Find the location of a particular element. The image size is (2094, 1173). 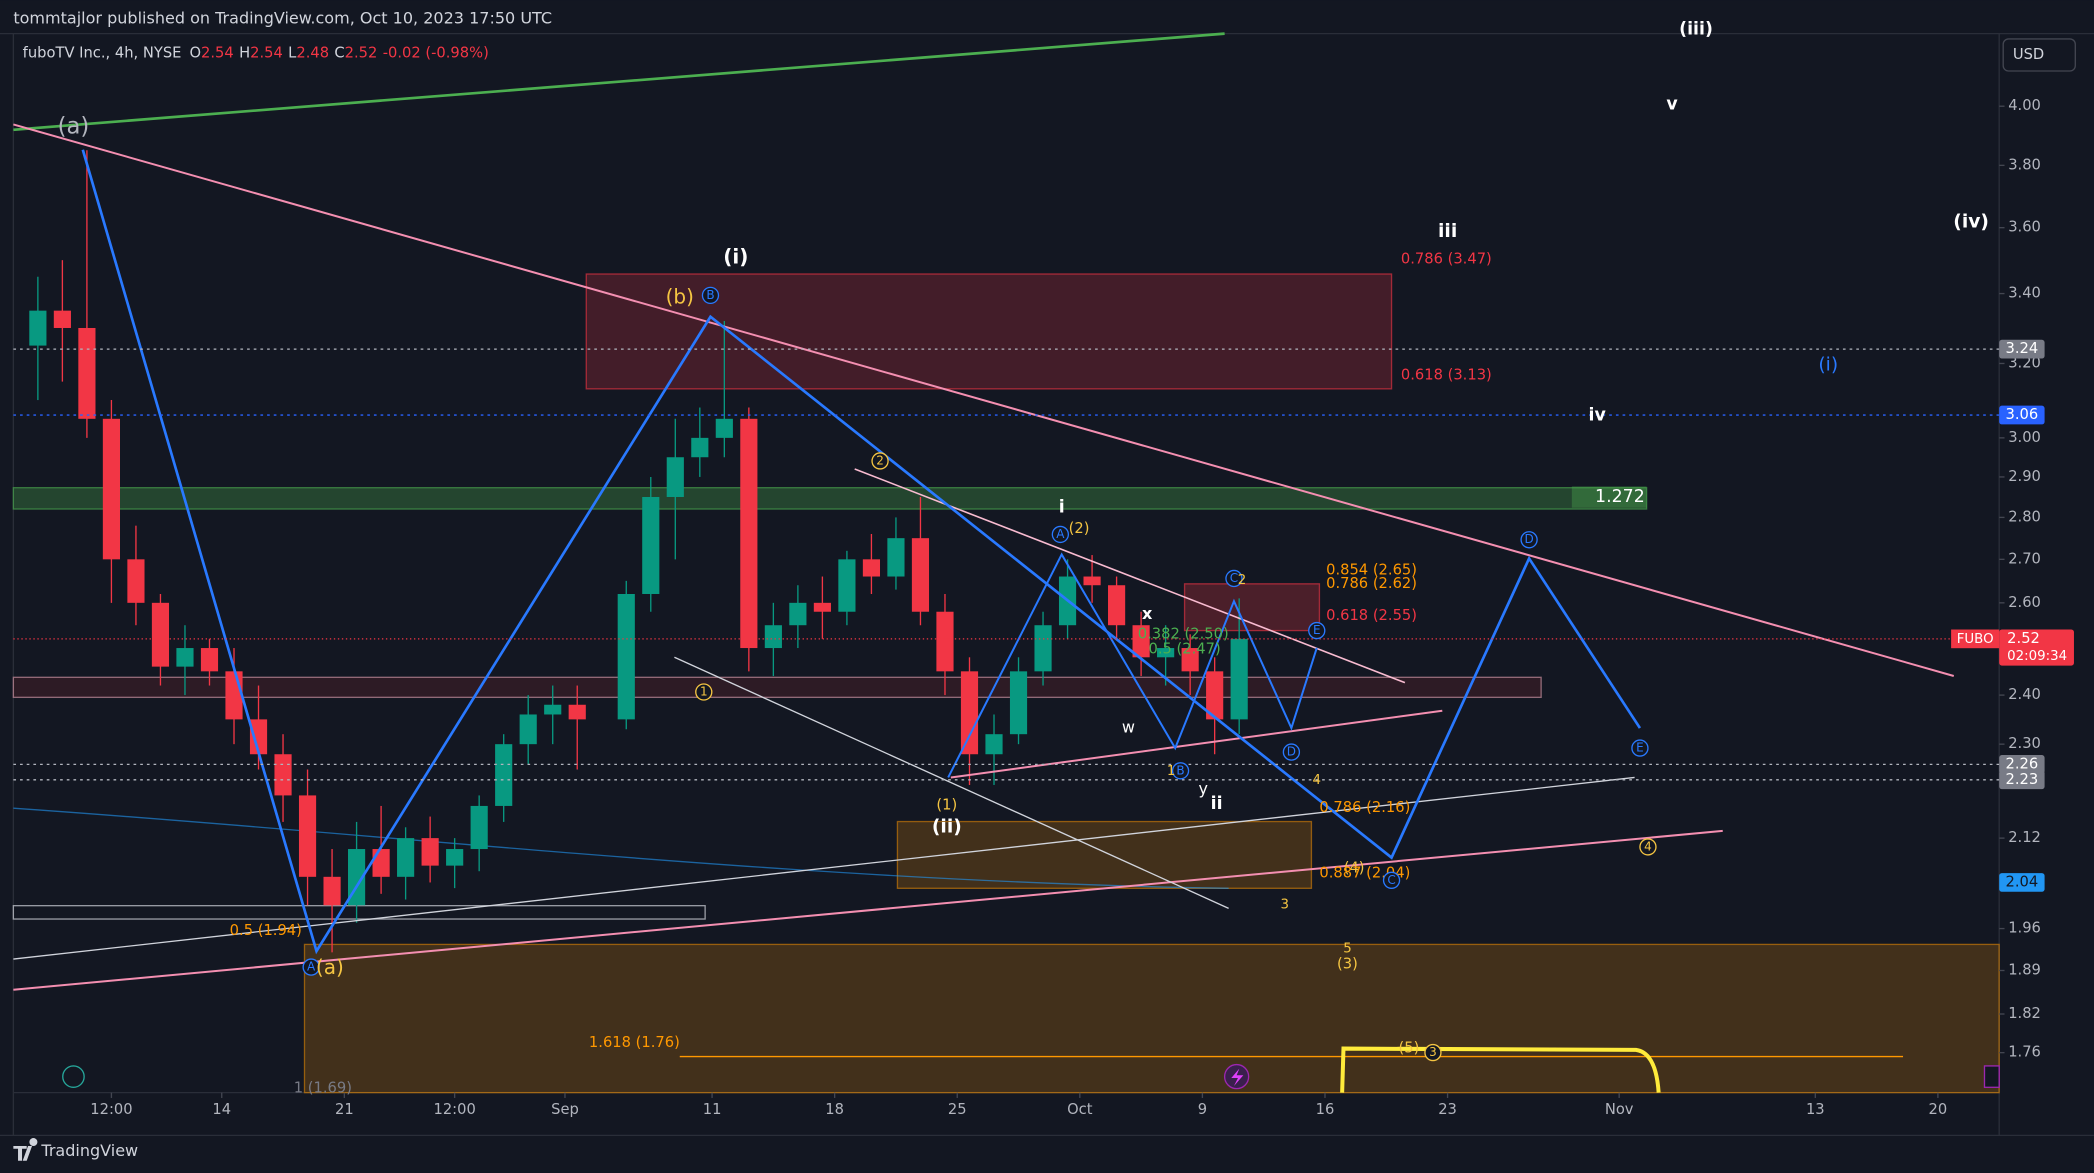

x-tick-label: 11 is located at coordinates (712, 1109).